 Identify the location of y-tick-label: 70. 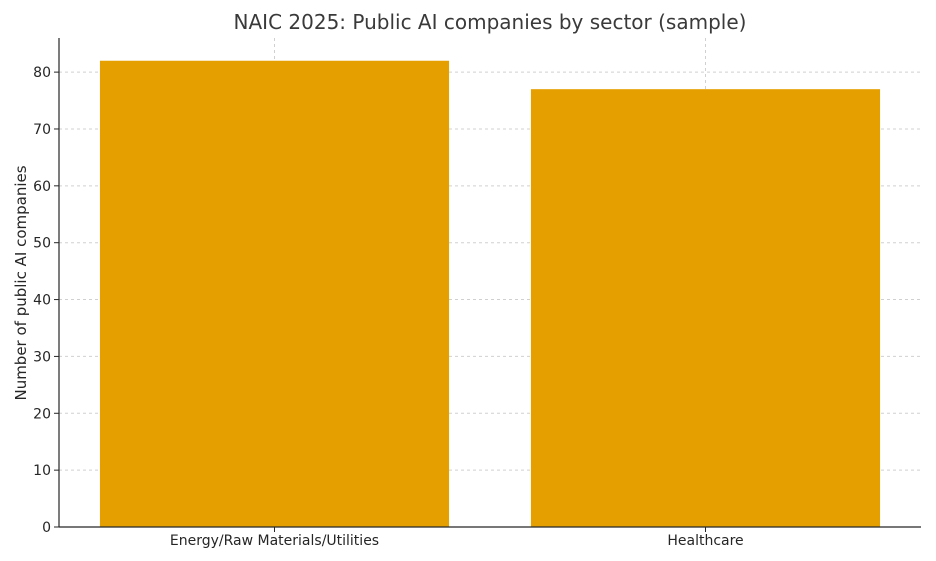
(42, 130).